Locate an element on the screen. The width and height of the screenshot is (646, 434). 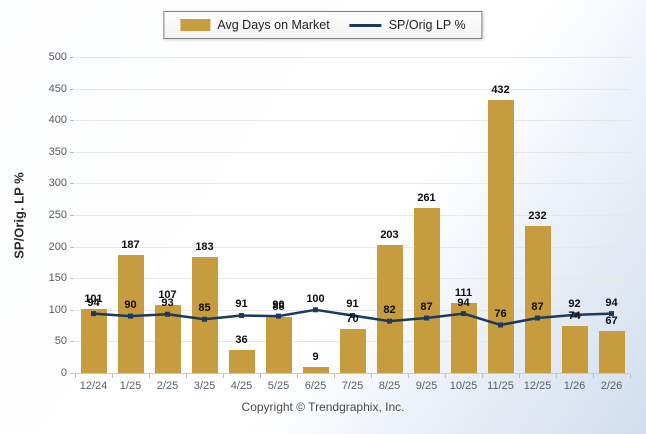
bar-value-label: 88 is located at coordinates (278, 307).